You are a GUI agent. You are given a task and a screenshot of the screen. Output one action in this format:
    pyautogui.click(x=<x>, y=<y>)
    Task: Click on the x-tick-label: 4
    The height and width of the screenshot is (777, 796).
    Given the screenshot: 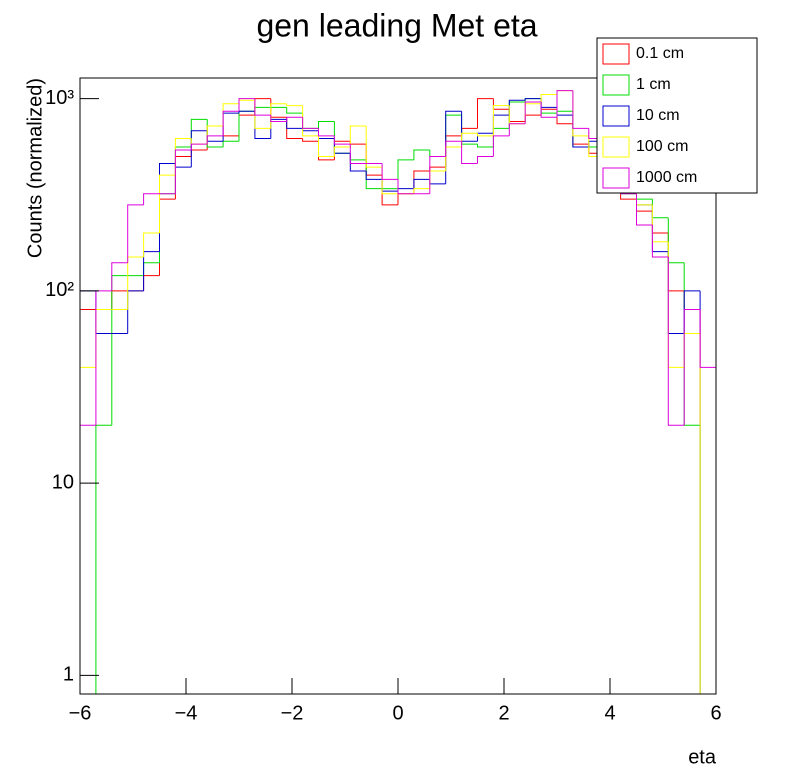 What is the action you would take?
    pyautogui.click(x=609, y=713)
    